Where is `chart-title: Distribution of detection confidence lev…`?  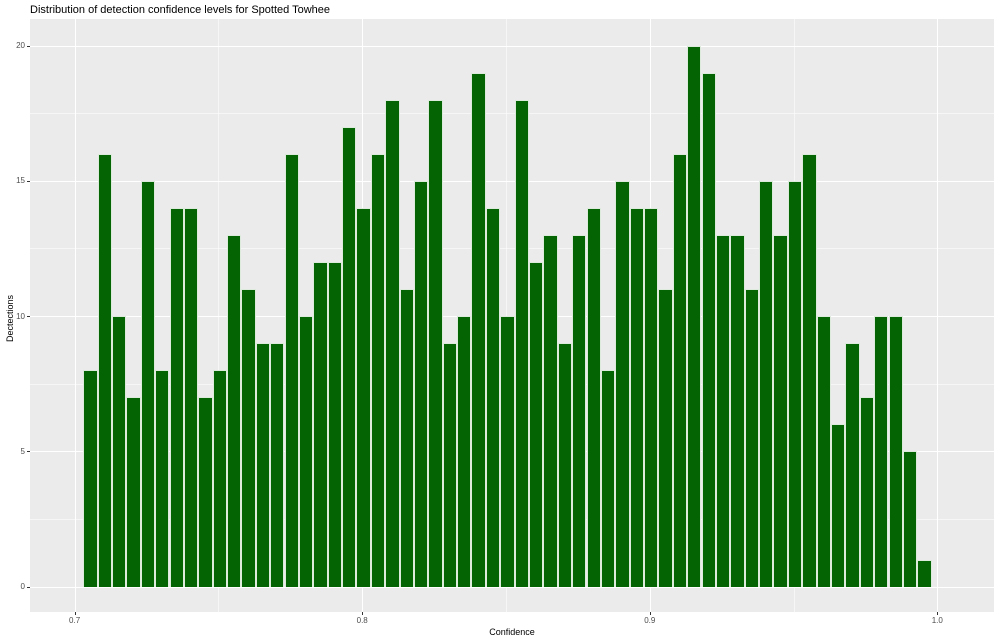 chart-title: Distribution of detection confidence lev… is located at coordinates (180, 10).